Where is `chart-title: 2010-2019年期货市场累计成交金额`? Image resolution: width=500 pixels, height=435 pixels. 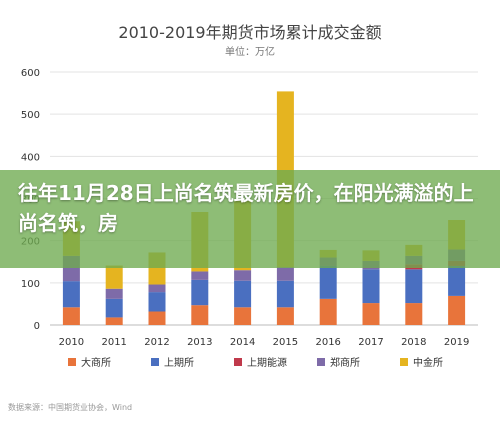 chart-title: 2010-2019年期货市场累计成交金额 is located at coordinates (249, 32).